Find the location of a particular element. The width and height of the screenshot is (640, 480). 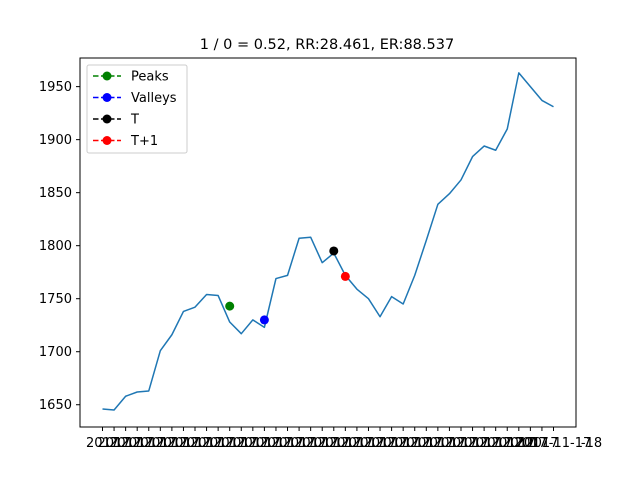

legend-box is located at coordinates (137, 109).